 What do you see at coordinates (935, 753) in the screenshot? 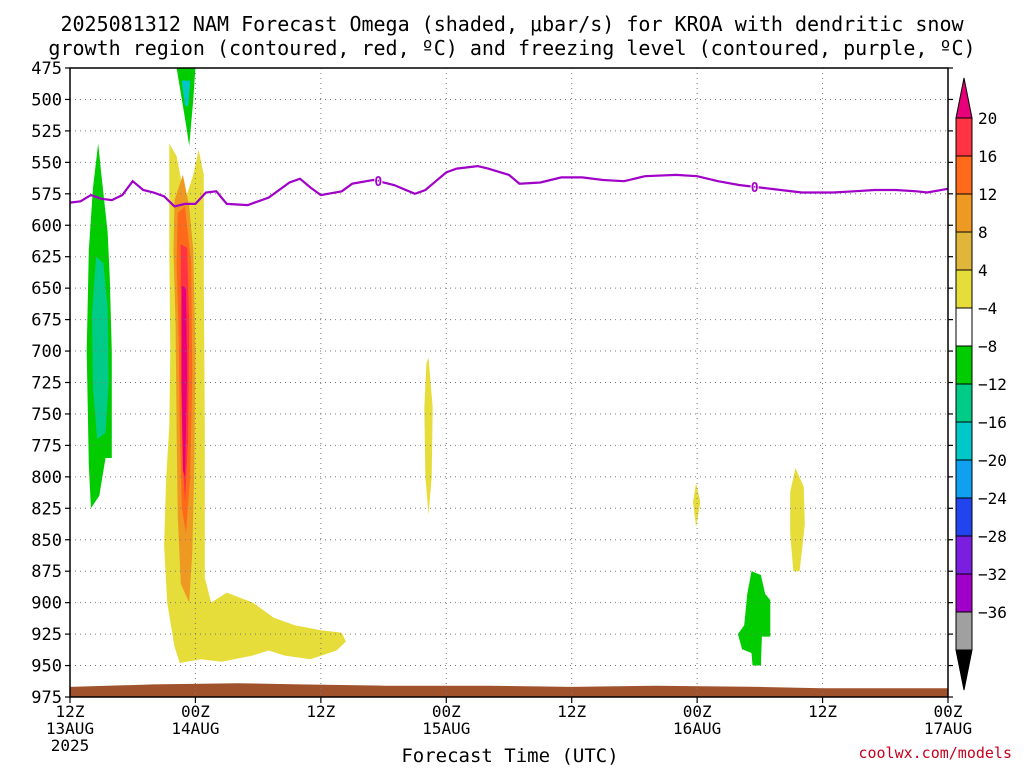
I see `credit-text: coolwx.com/models` at bounding box center [935, 753].